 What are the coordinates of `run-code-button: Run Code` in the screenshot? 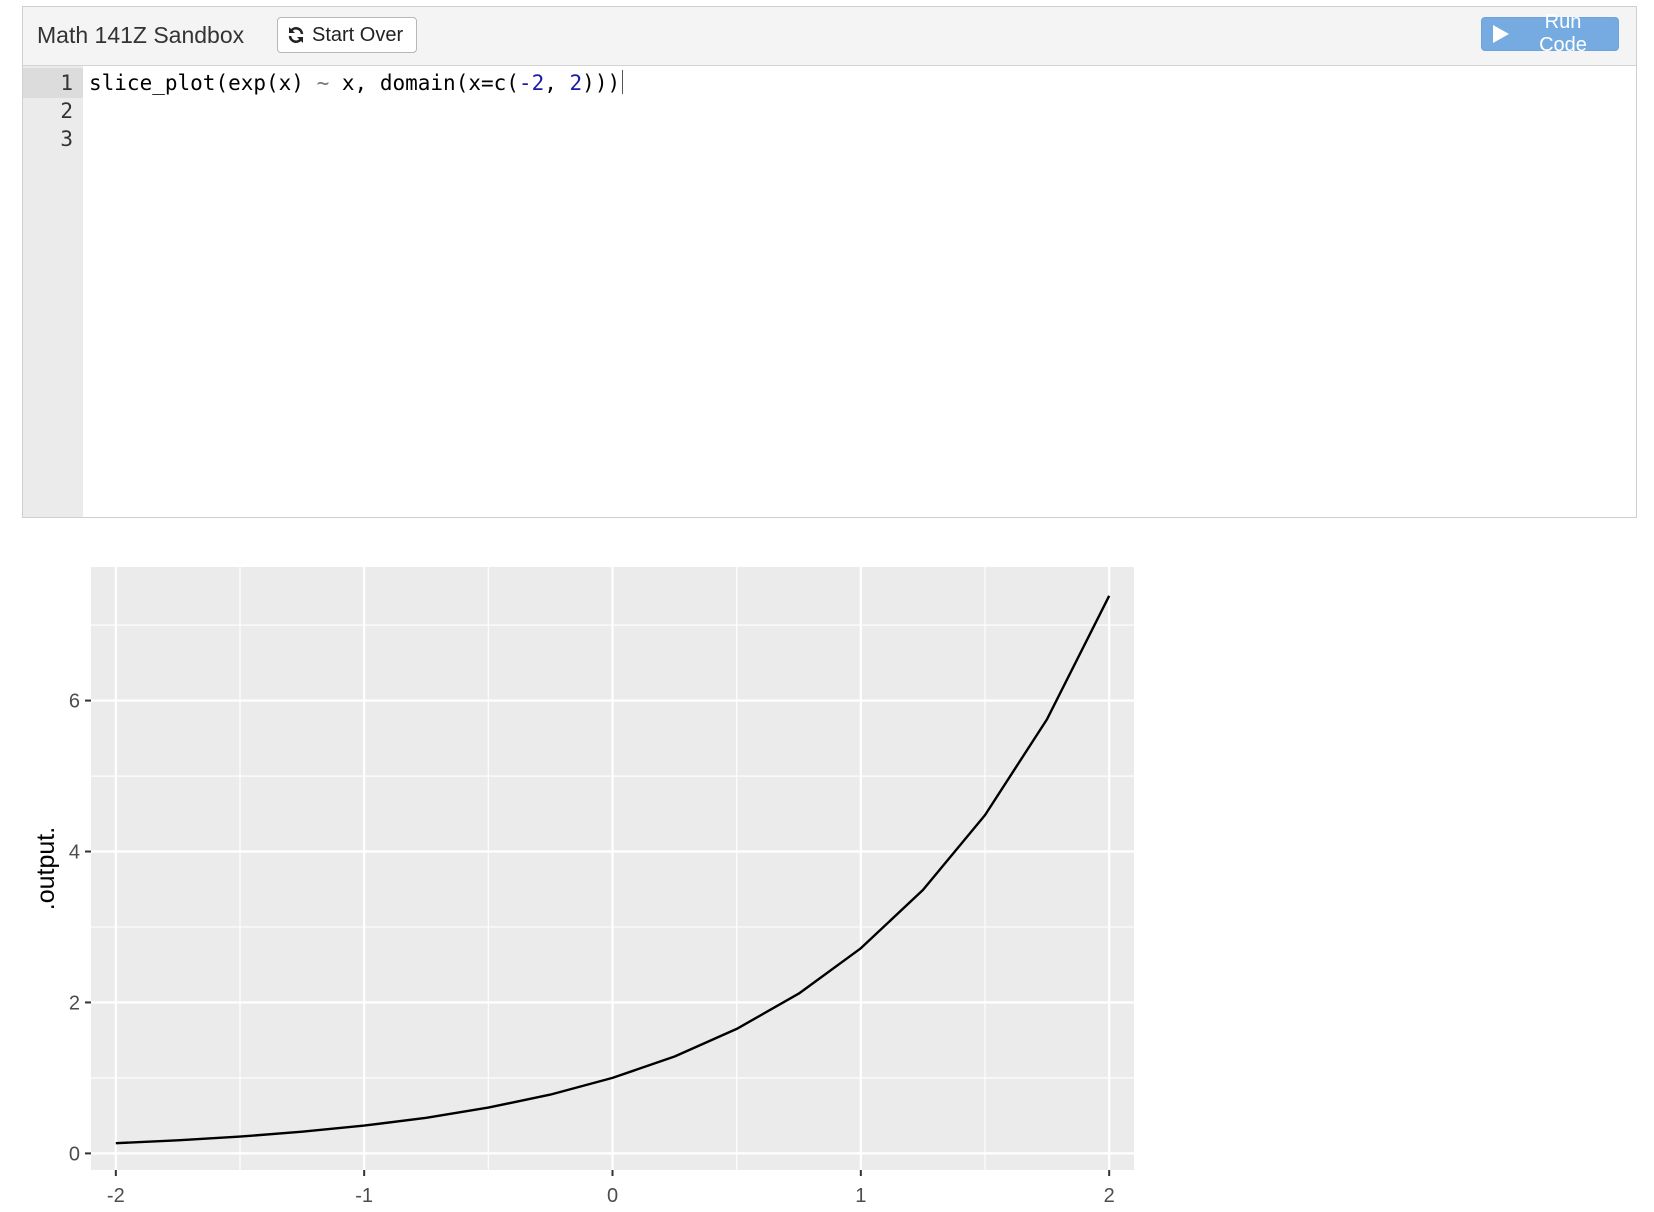 It's located at (1550, 33).